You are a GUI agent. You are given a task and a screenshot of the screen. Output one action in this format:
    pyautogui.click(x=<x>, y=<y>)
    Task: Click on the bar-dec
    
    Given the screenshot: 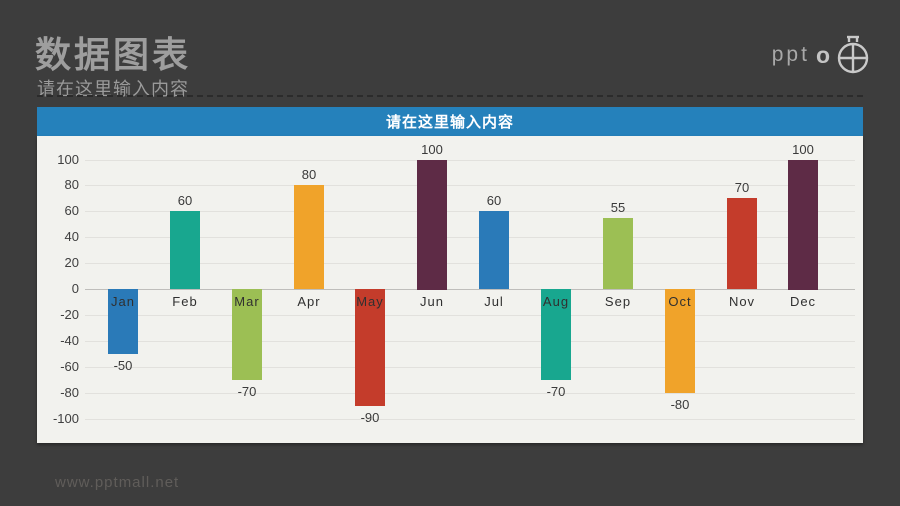 What is the action you would take?
    pyautogui.click(x=803, y=225)
    